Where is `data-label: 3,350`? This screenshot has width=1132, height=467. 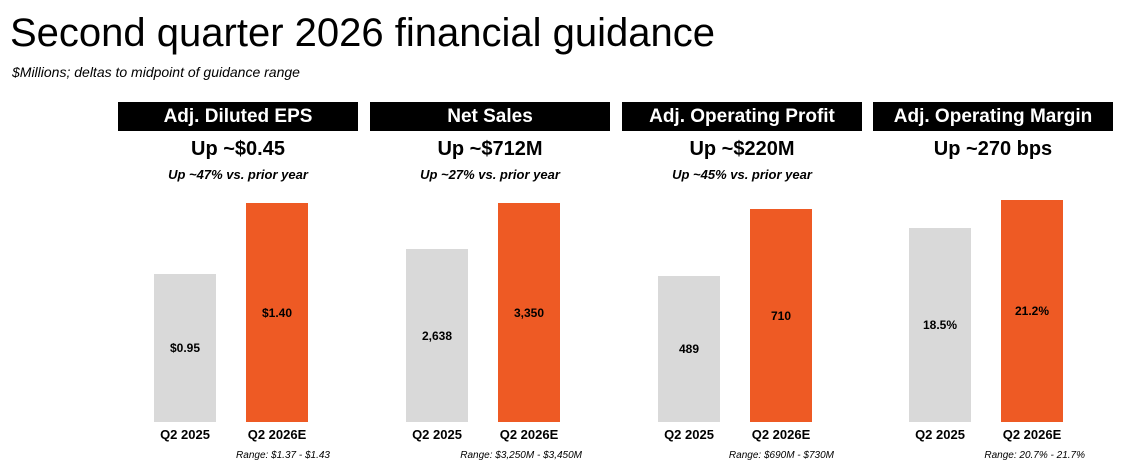 data-label: 3,350 is located at coordinates (529, 312).